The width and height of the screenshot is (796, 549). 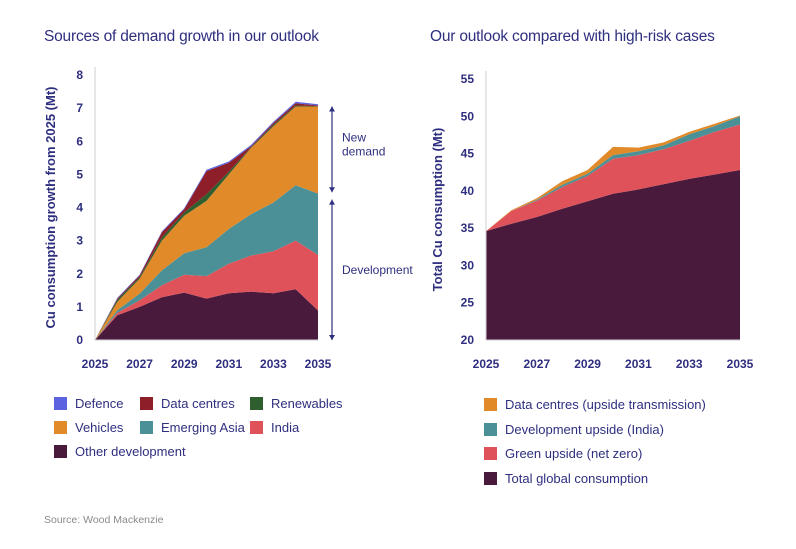 What do you see at coordinates (468, 191) in the screenshot?
I see `y-tick-label: 40` at bounding box center [468, 191].